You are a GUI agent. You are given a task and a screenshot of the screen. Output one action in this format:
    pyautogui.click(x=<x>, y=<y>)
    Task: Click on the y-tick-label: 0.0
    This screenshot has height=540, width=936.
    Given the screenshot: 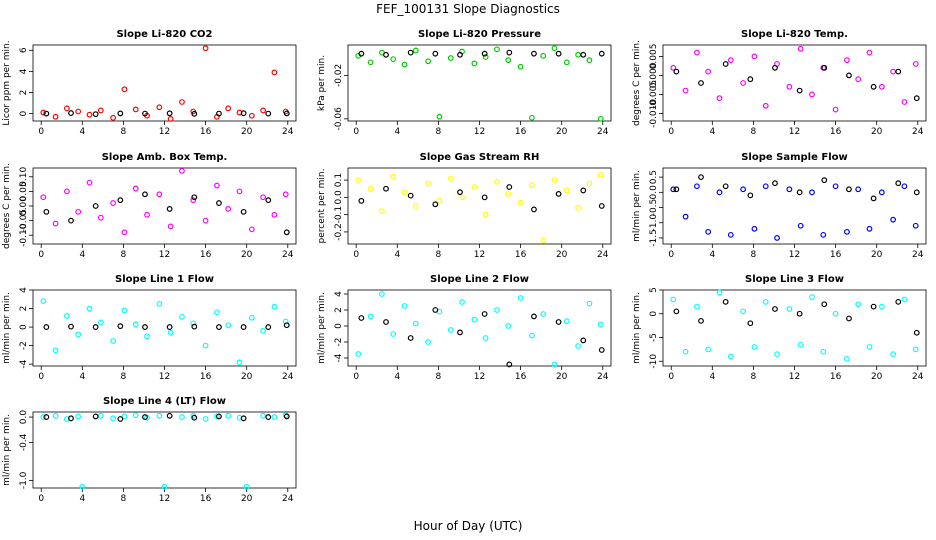 What is the action you would take?
    pyautogui.click(x=654, y=192)
    